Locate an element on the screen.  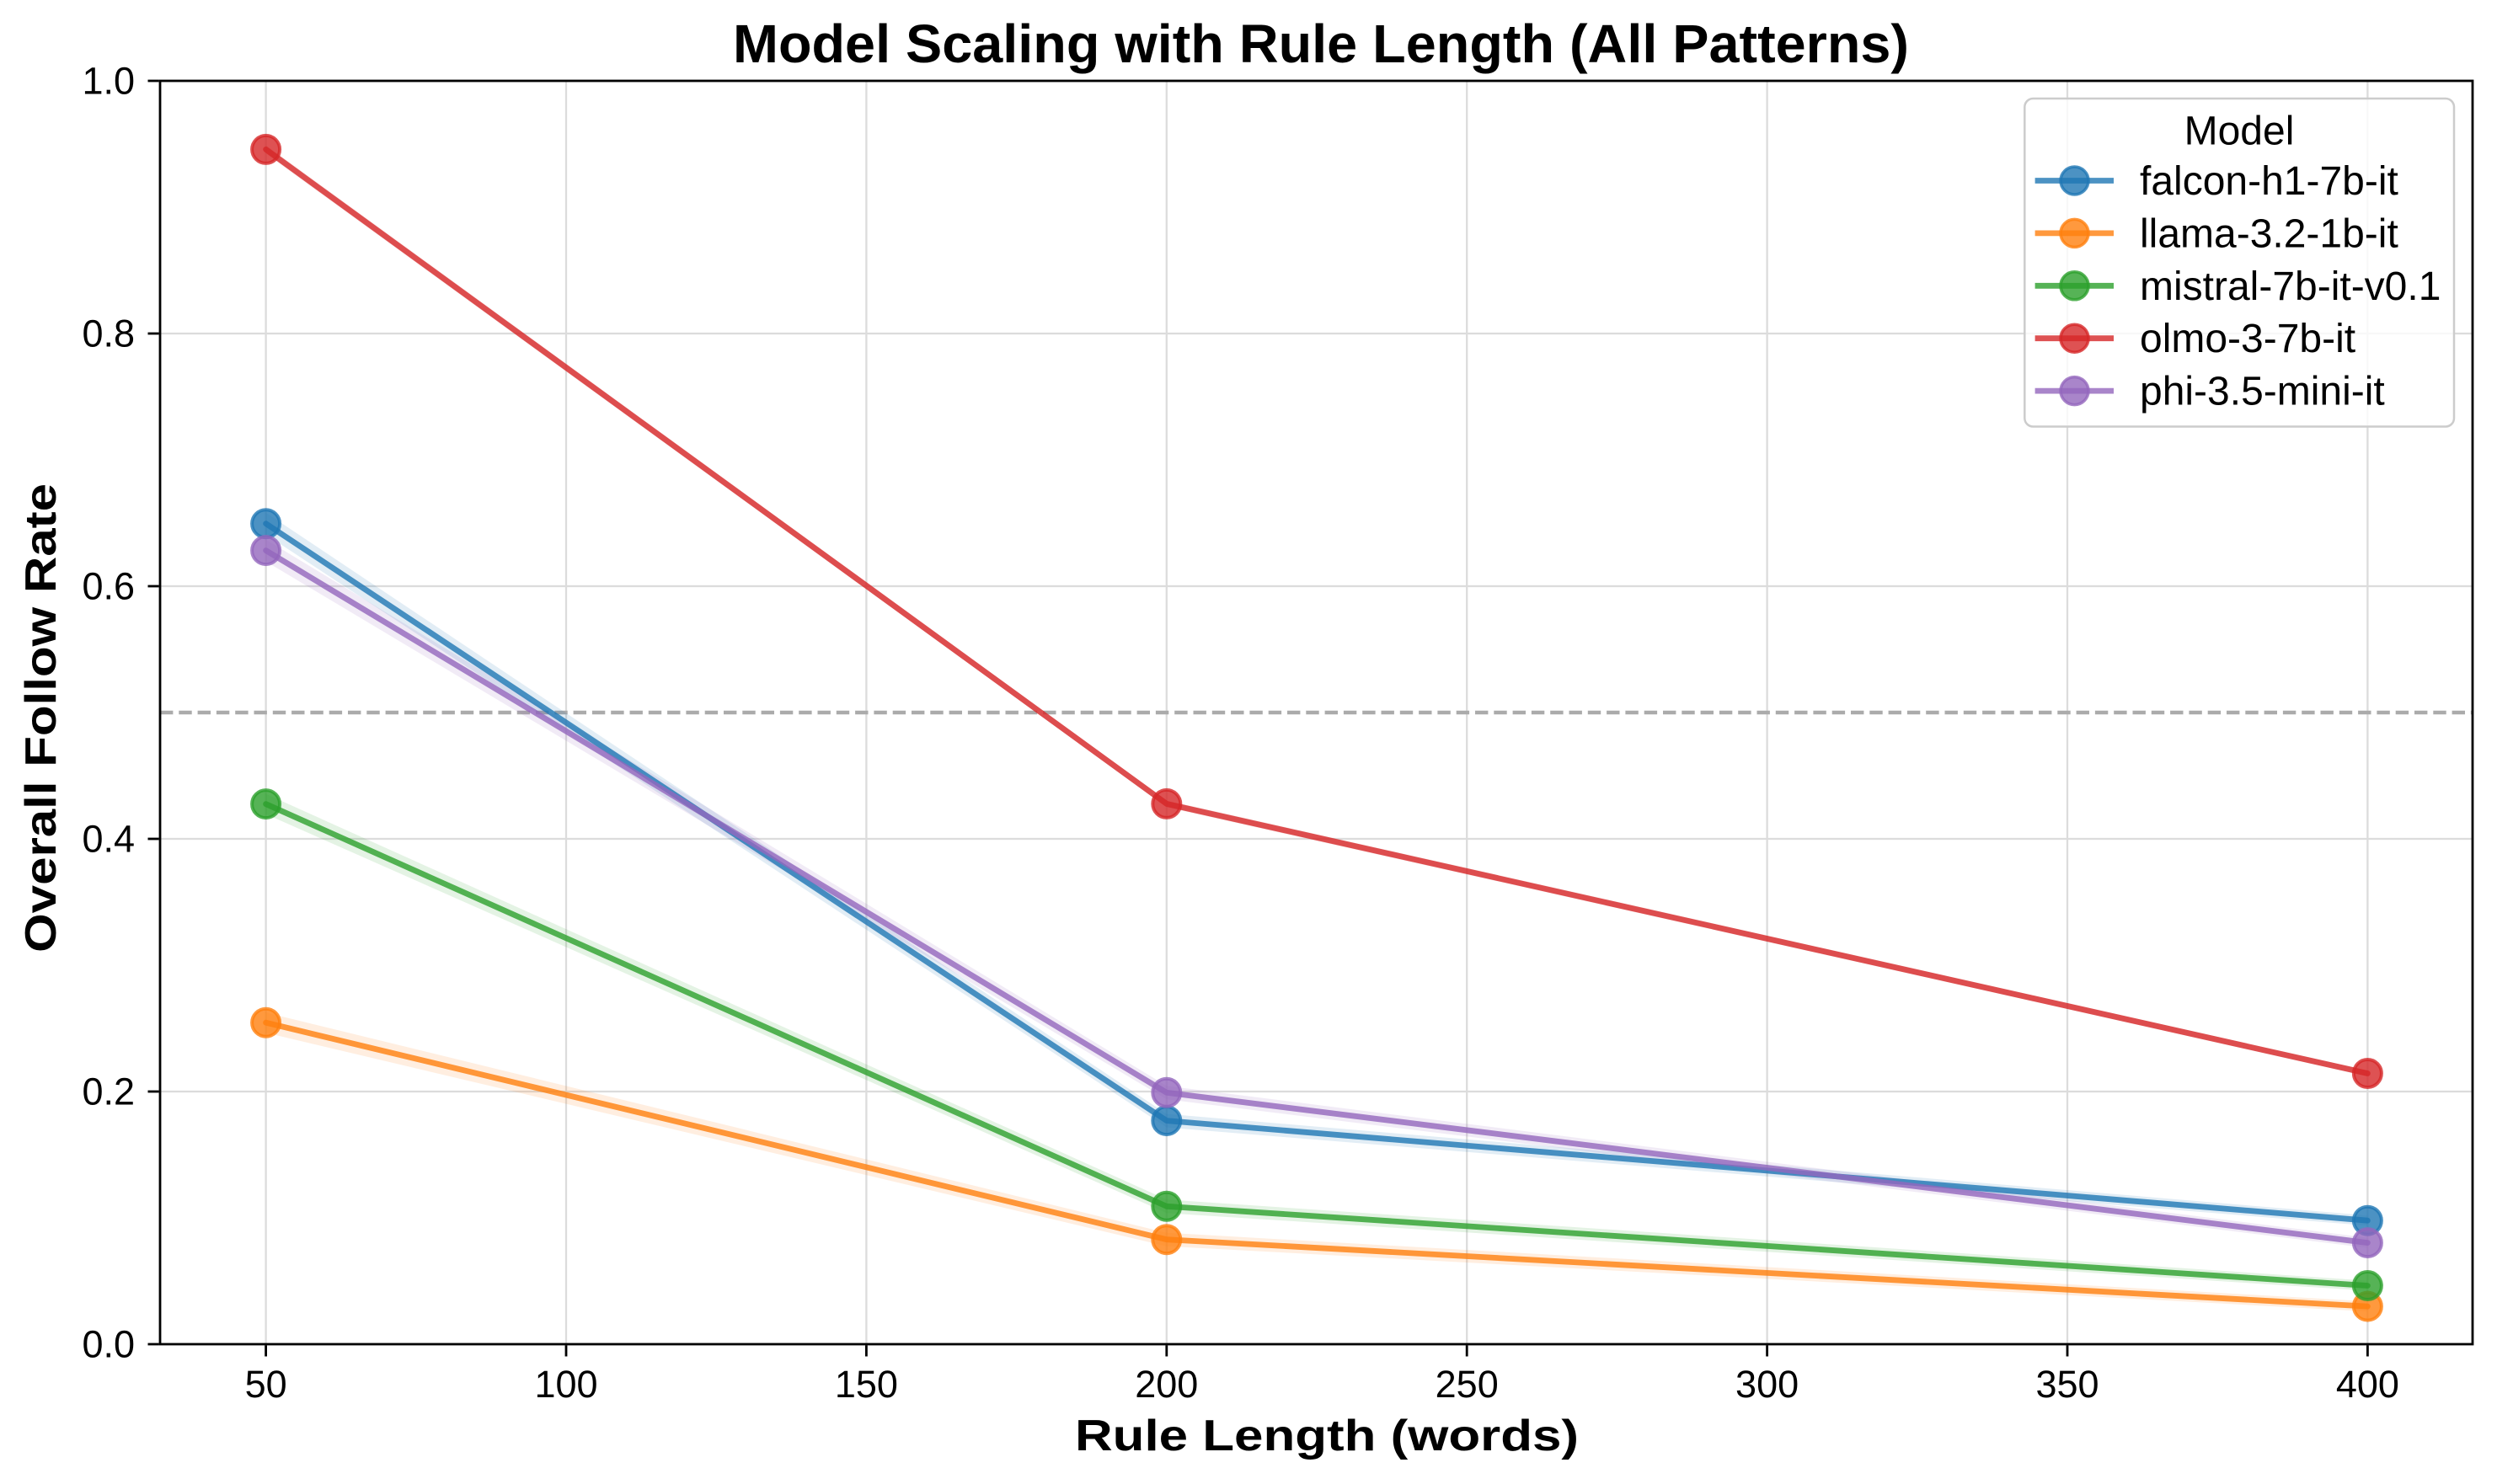
svg-text: 100 is located at coordinates (565, 1385).